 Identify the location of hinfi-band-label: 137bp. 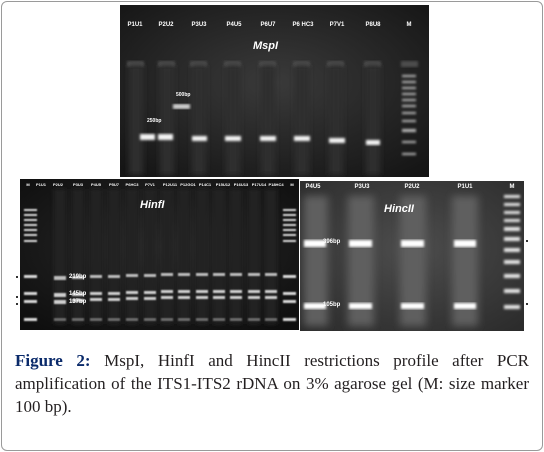
(78, 302).